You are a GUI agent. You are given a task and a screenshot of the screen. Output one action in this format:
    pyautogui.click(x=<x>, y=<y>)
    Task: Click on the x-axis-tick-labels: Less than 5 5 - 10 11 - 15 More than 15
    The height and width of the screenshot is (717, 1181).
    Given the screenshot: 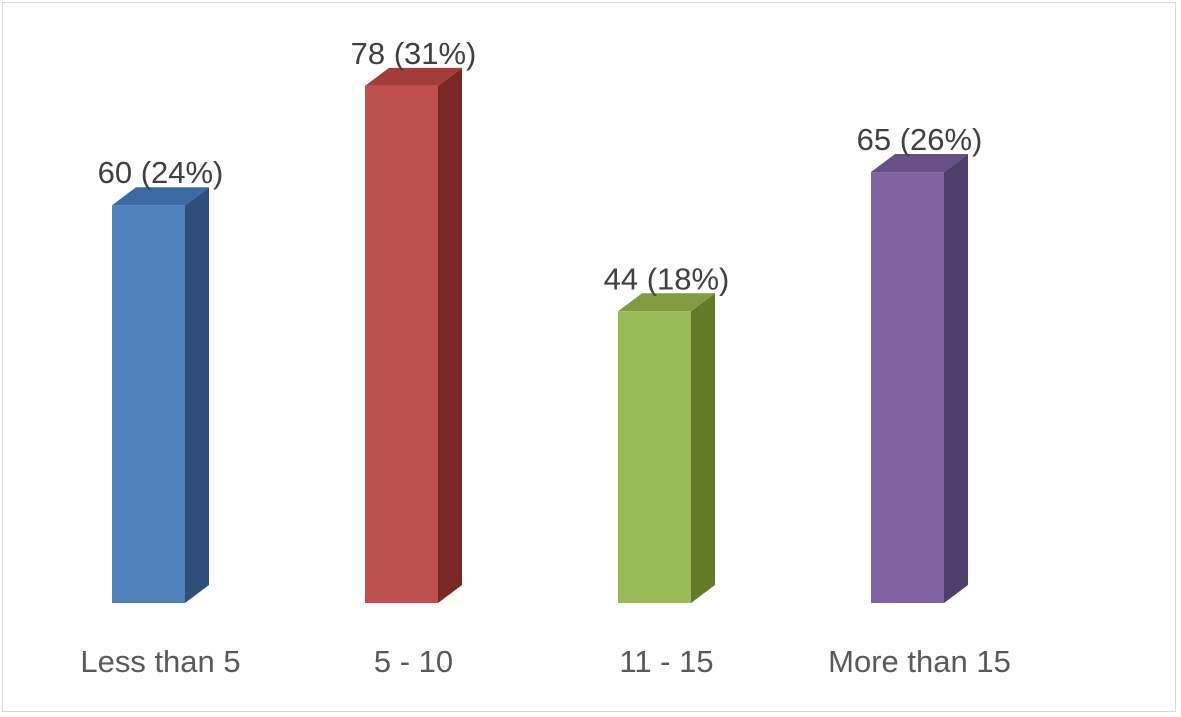 What is the action you would take?
    pyautogui.click(x=545, y=661)
    